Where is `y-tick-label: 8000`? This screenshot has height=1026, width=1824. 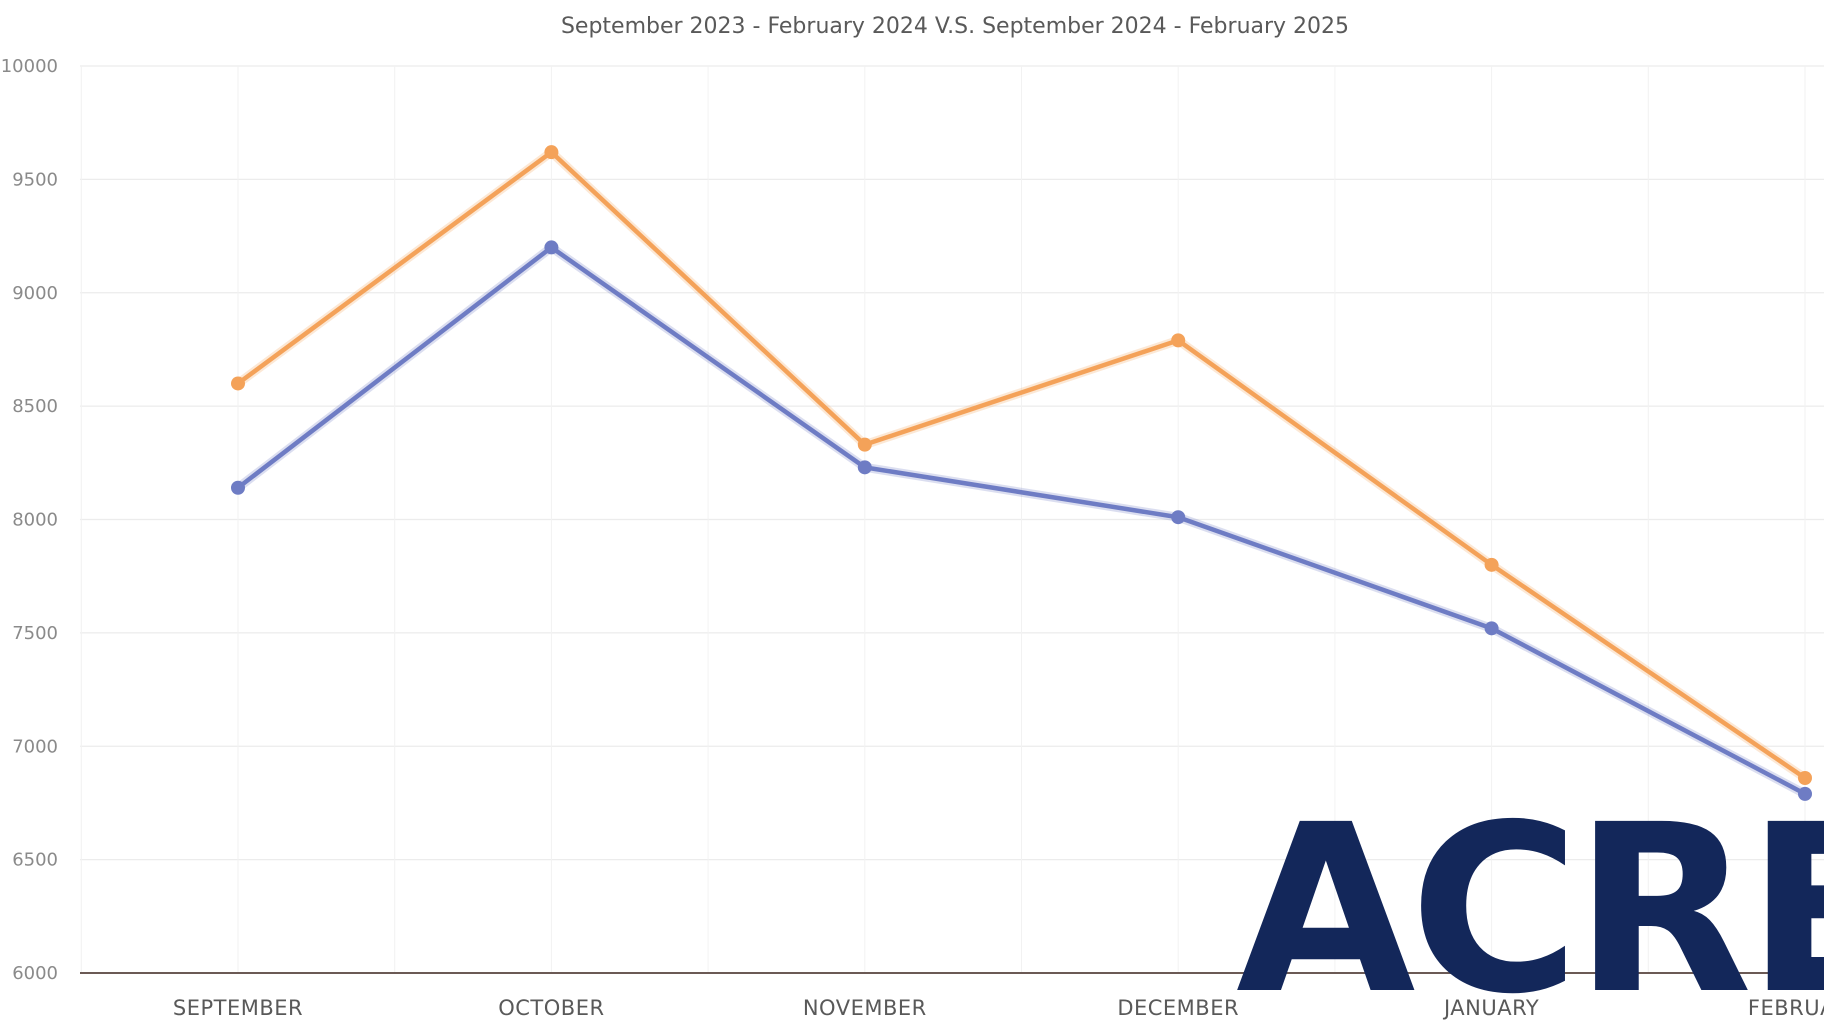 y-tick-label: 8000 is located at coordinates (35, 520).